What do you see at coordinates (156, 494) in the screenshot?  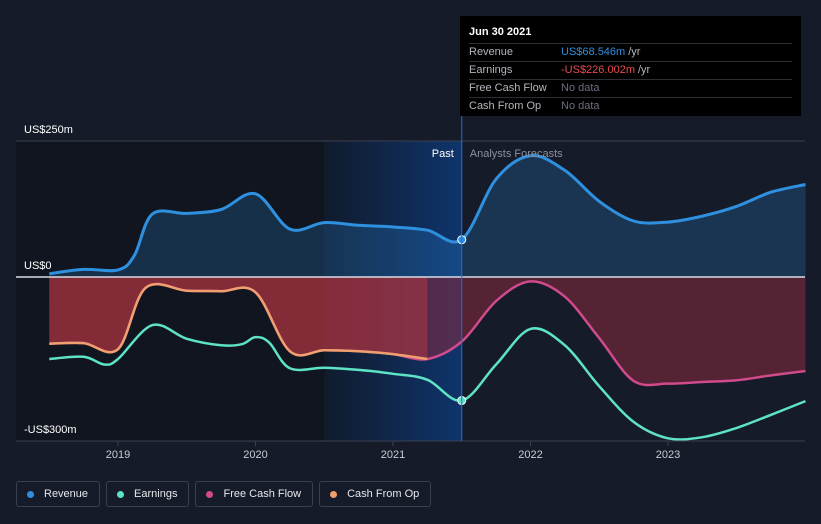 I see `legend-label: Earnings` at bounding box center [156, 494].